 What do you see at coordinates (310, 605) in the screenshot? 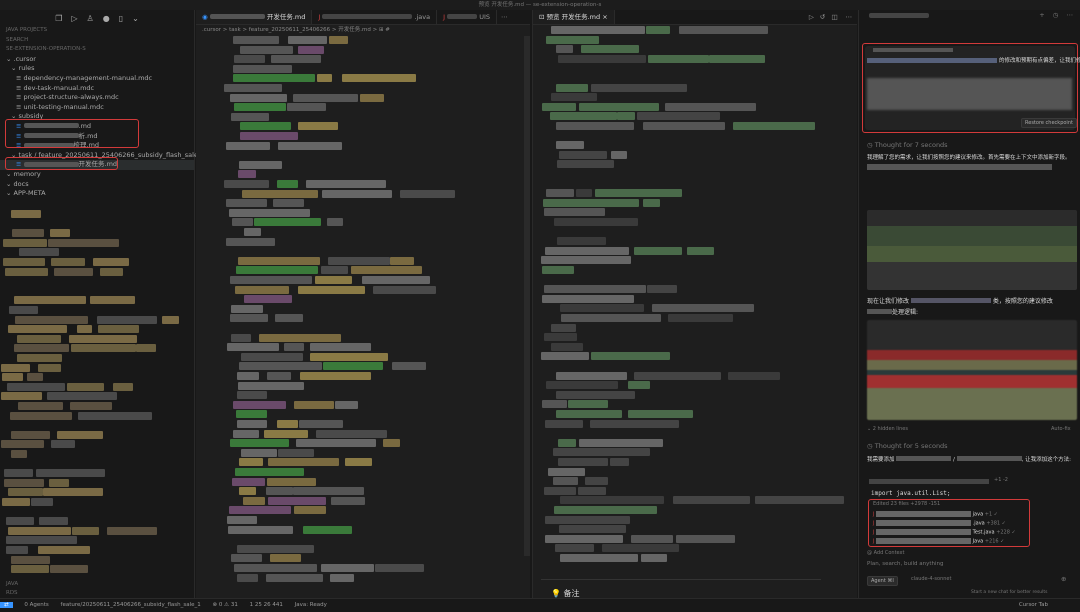
I see `java-status: Java: Ready` at bounding box center [310, 605].